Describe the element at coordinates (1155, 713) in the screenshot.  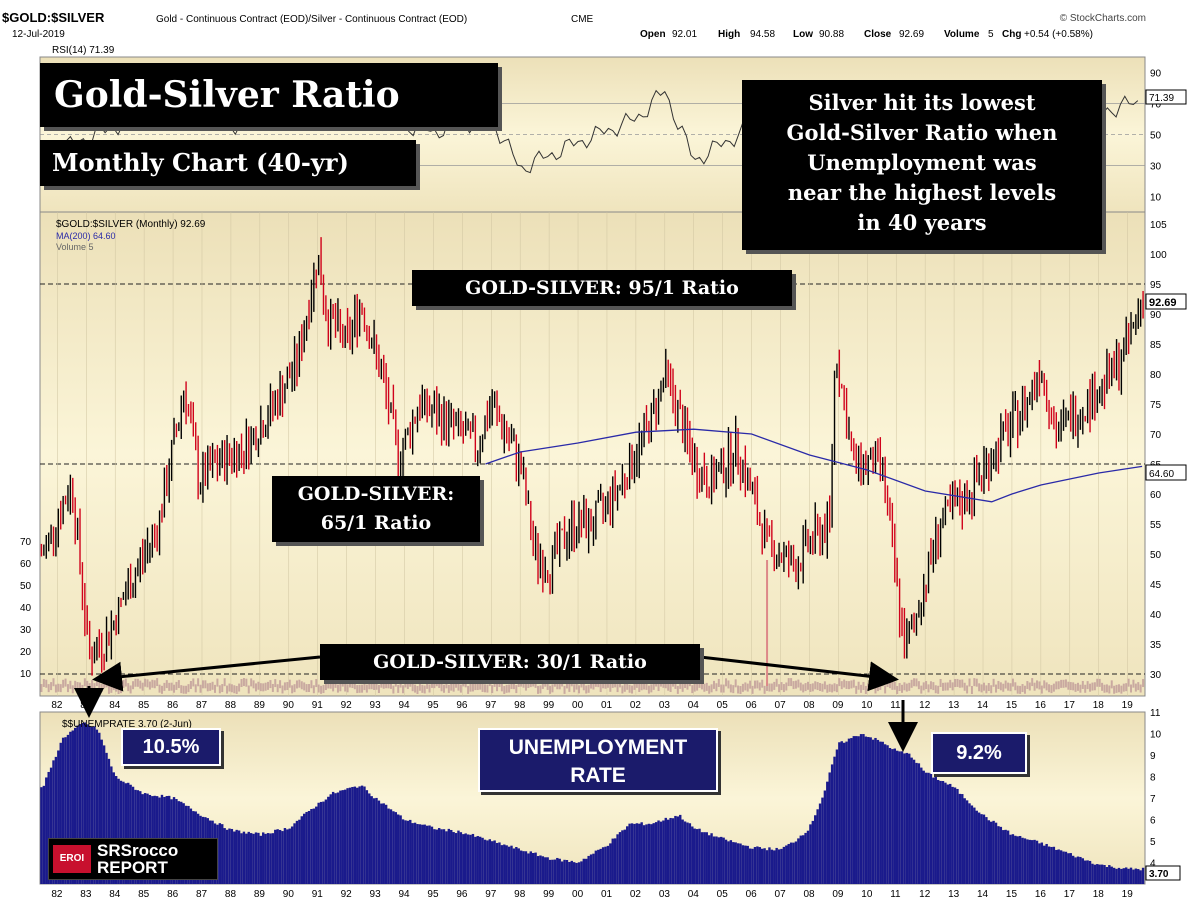
I see `unemployment-axis-tick: 11` at that location.